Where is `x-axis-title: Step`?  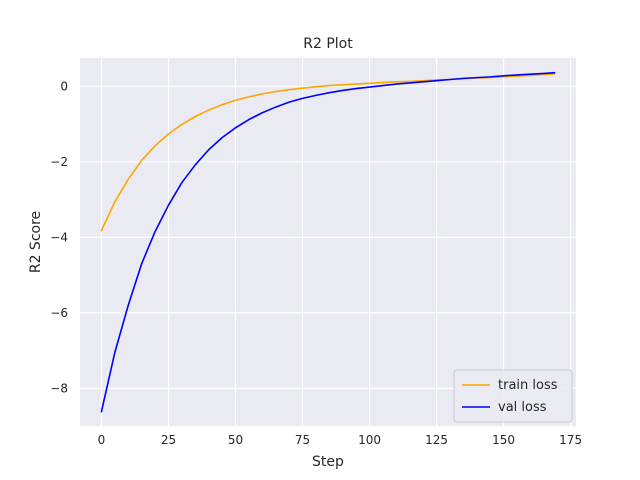
x-axis-title: Step is located at coordinates (328, 462).